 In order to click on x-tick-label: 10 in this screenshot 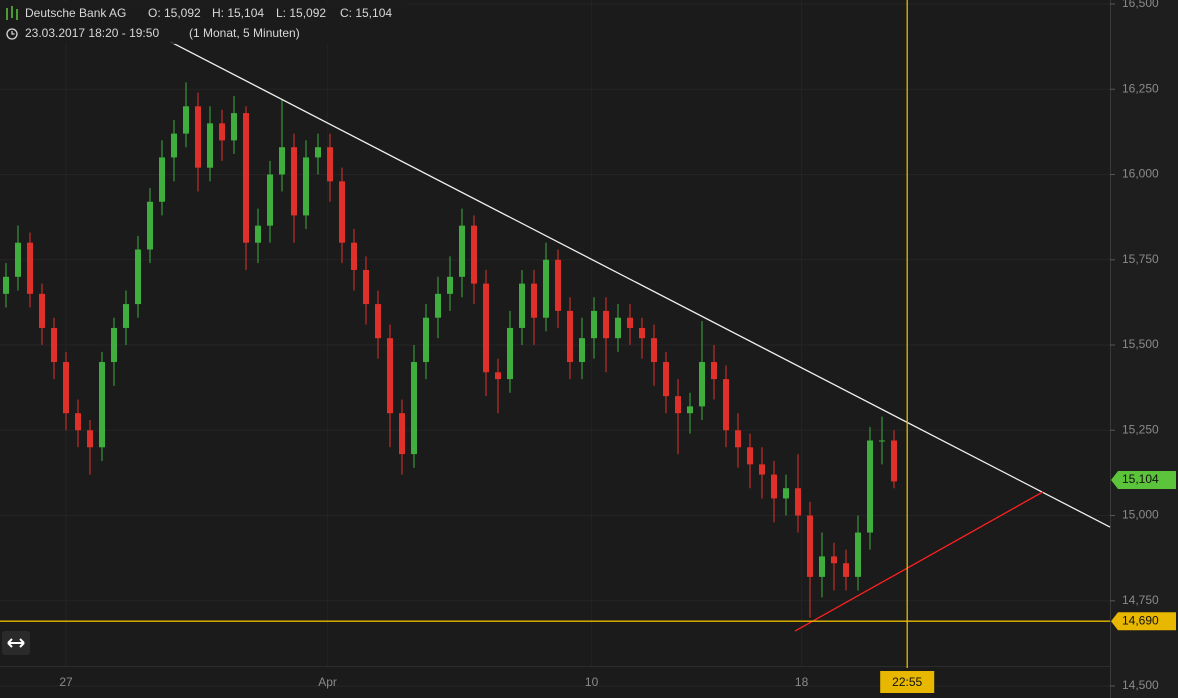, I will do `click(592, 682)`.